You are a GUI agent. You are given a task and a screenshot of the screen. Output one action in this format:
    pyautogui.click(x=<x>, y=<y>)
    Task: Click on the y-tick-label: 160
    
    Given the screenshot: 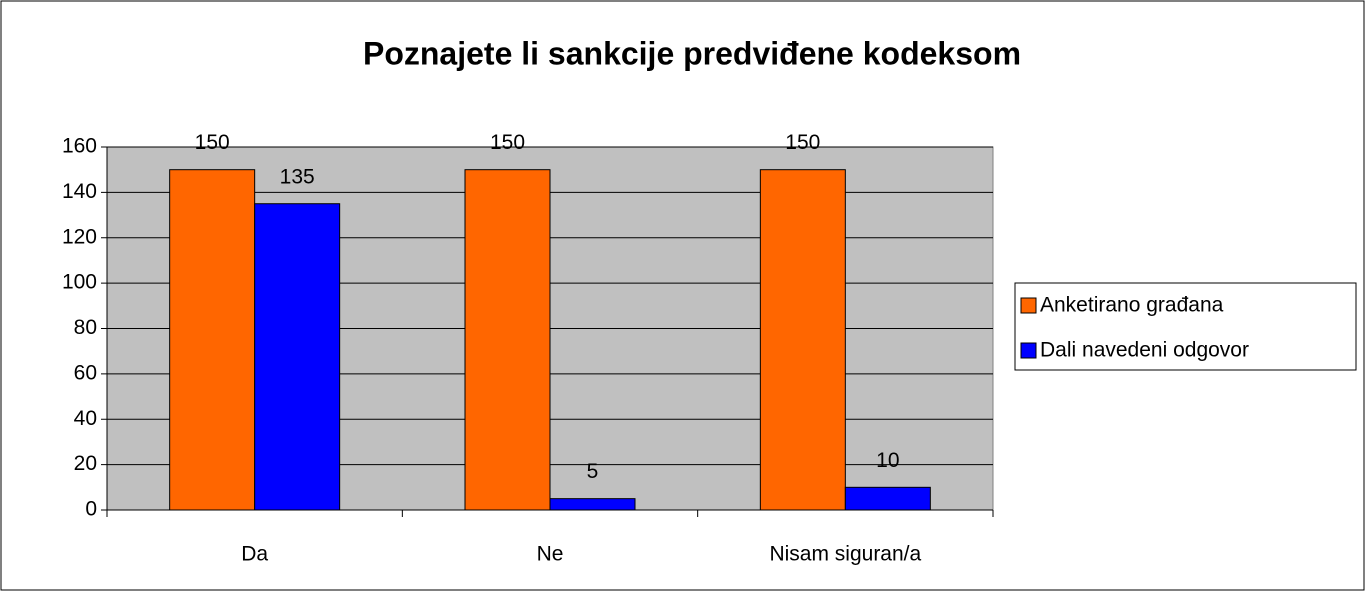 What is the action you would take?
    pyautogui.click(x=79, y=146)
    